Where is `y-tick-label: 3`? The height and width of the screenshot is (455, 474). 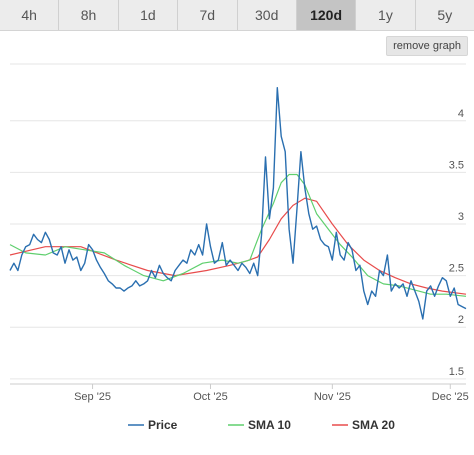 y-tick-label: 3 is located at coordinates (461, 217).